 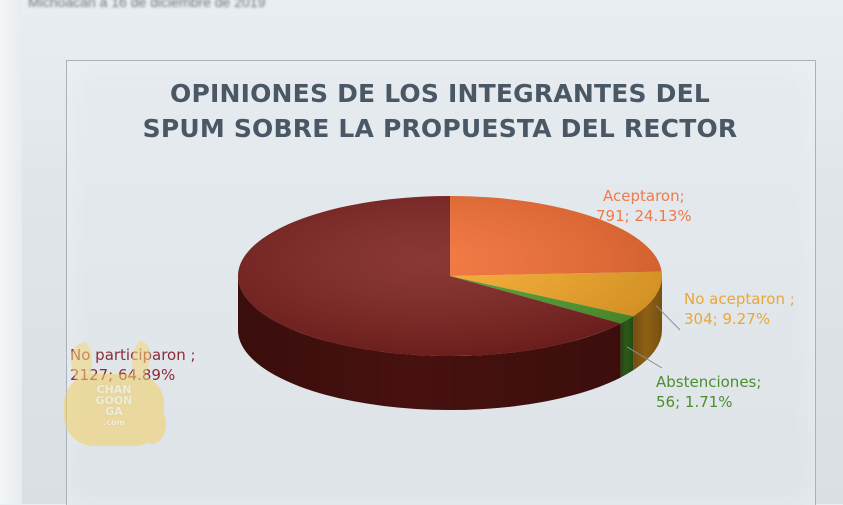 What do you see at coordinates (114, 400) in the screenshot?
I see `watermark-line-2: GOON` at bounding box center [114, 400].